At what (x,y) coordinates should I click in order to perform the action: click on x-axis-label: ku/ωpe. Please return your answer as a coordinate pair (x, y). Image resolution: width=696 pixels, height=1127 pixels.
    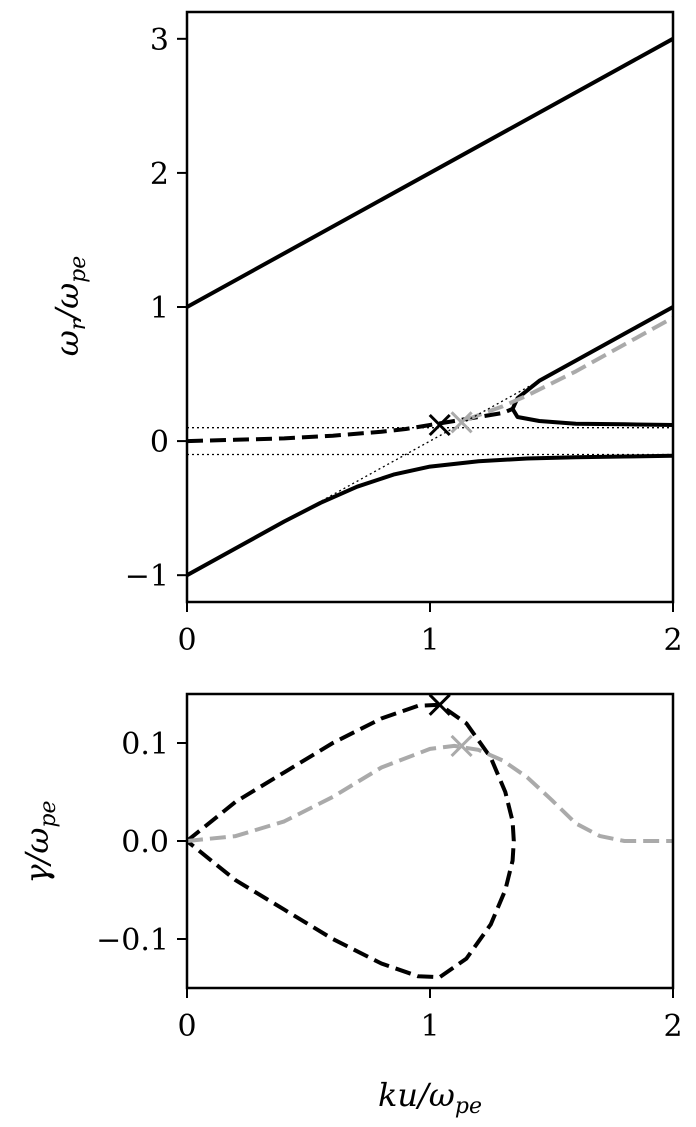
    Looking at the image, I should click on (430, 1097).